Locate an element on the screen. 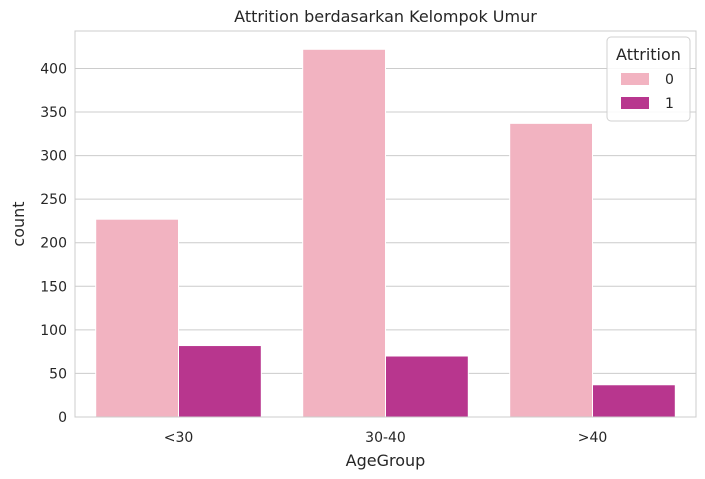 The image size is (705, 479). legend-title: Attrition is located at coordinates (648, 54).